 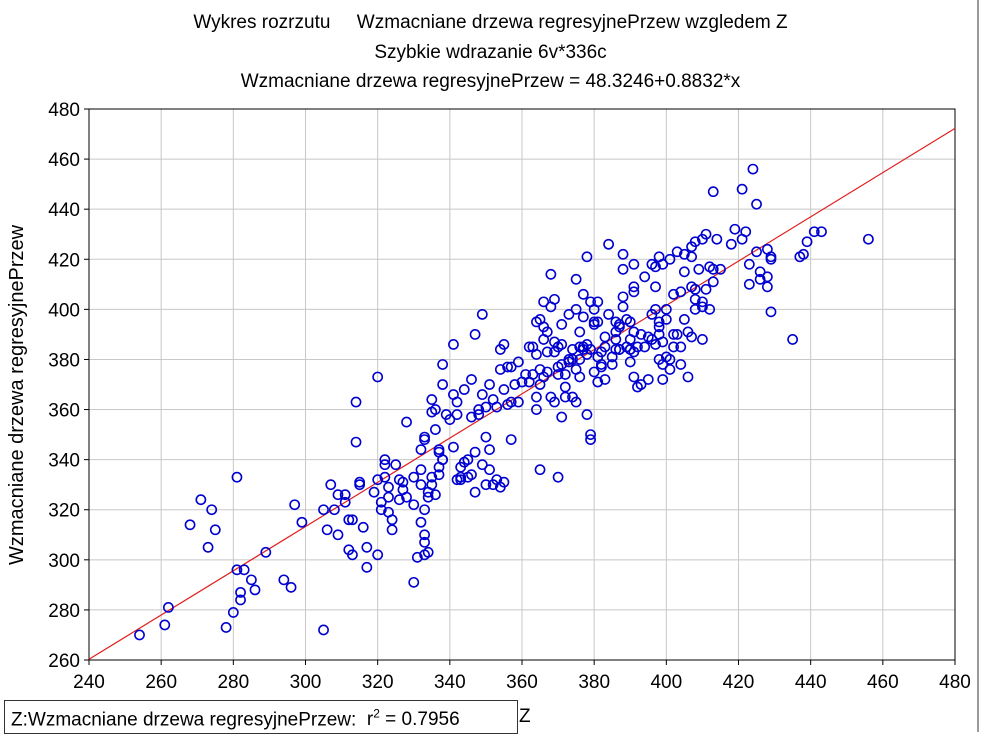 I want to click on y-tick-label: 420, so click(x=64, y=260).